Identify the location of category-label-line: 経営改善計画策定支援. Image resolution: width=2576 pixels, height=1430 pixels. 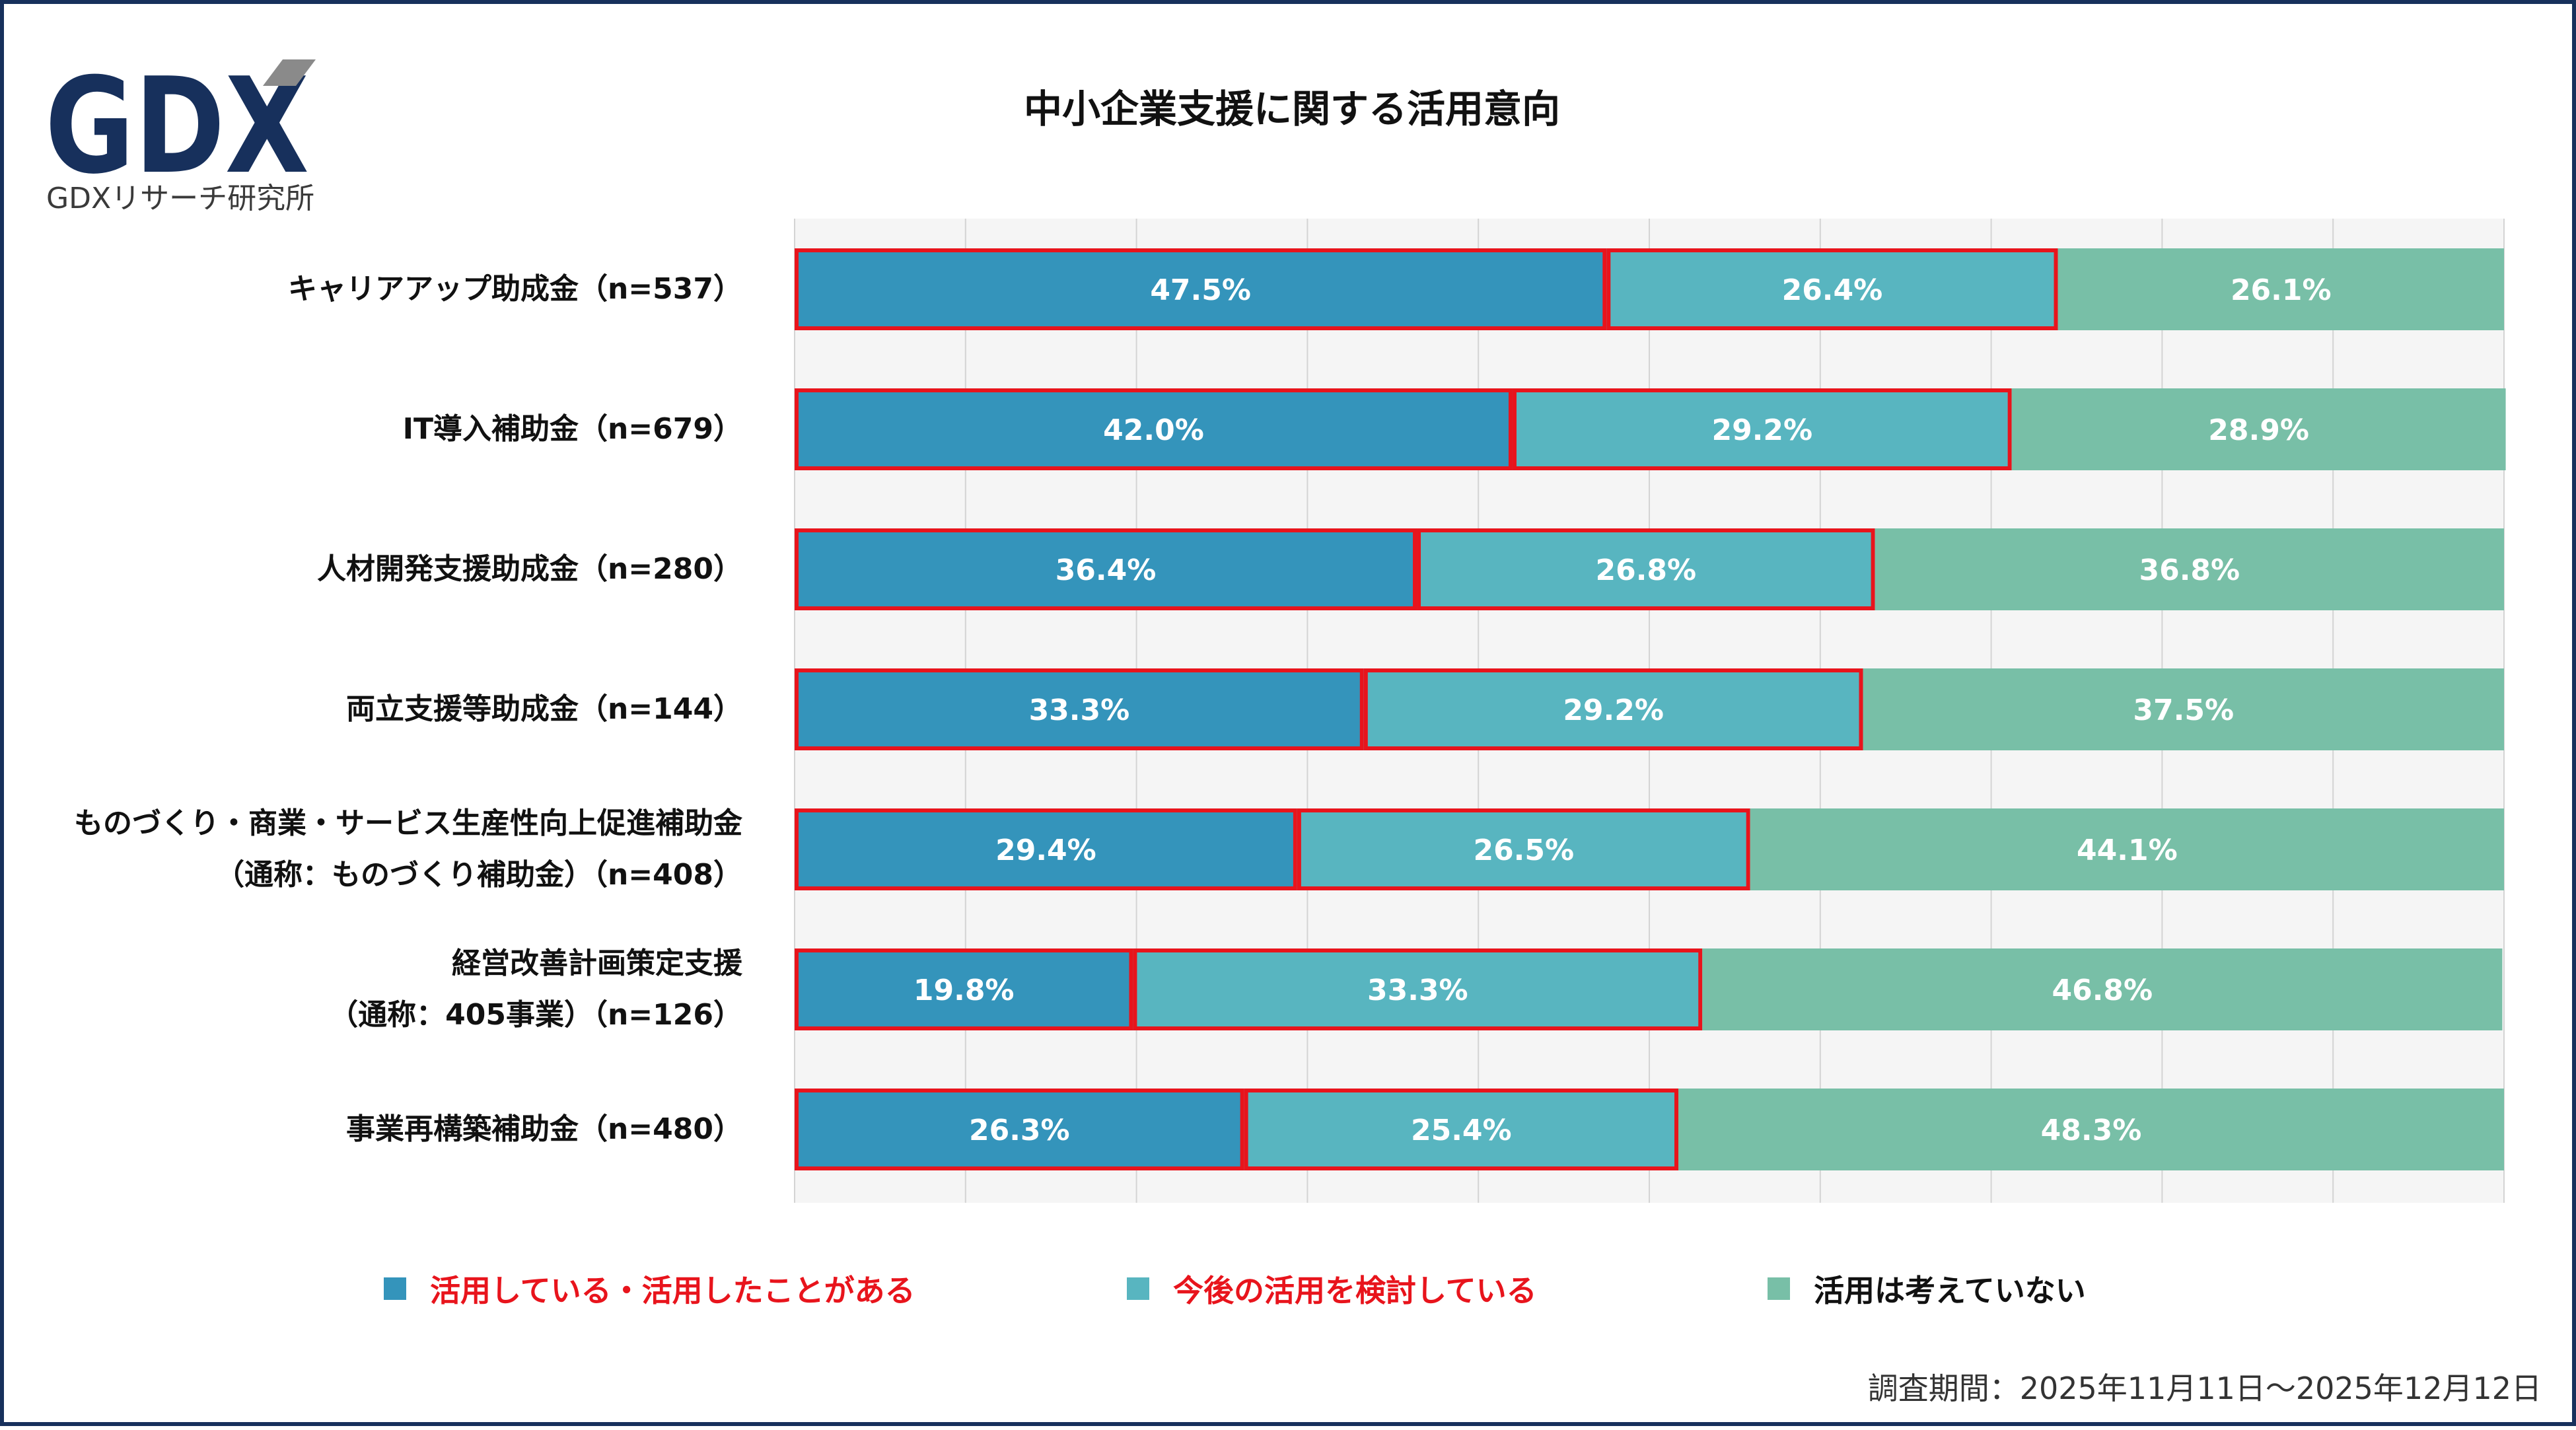
(597, 963).